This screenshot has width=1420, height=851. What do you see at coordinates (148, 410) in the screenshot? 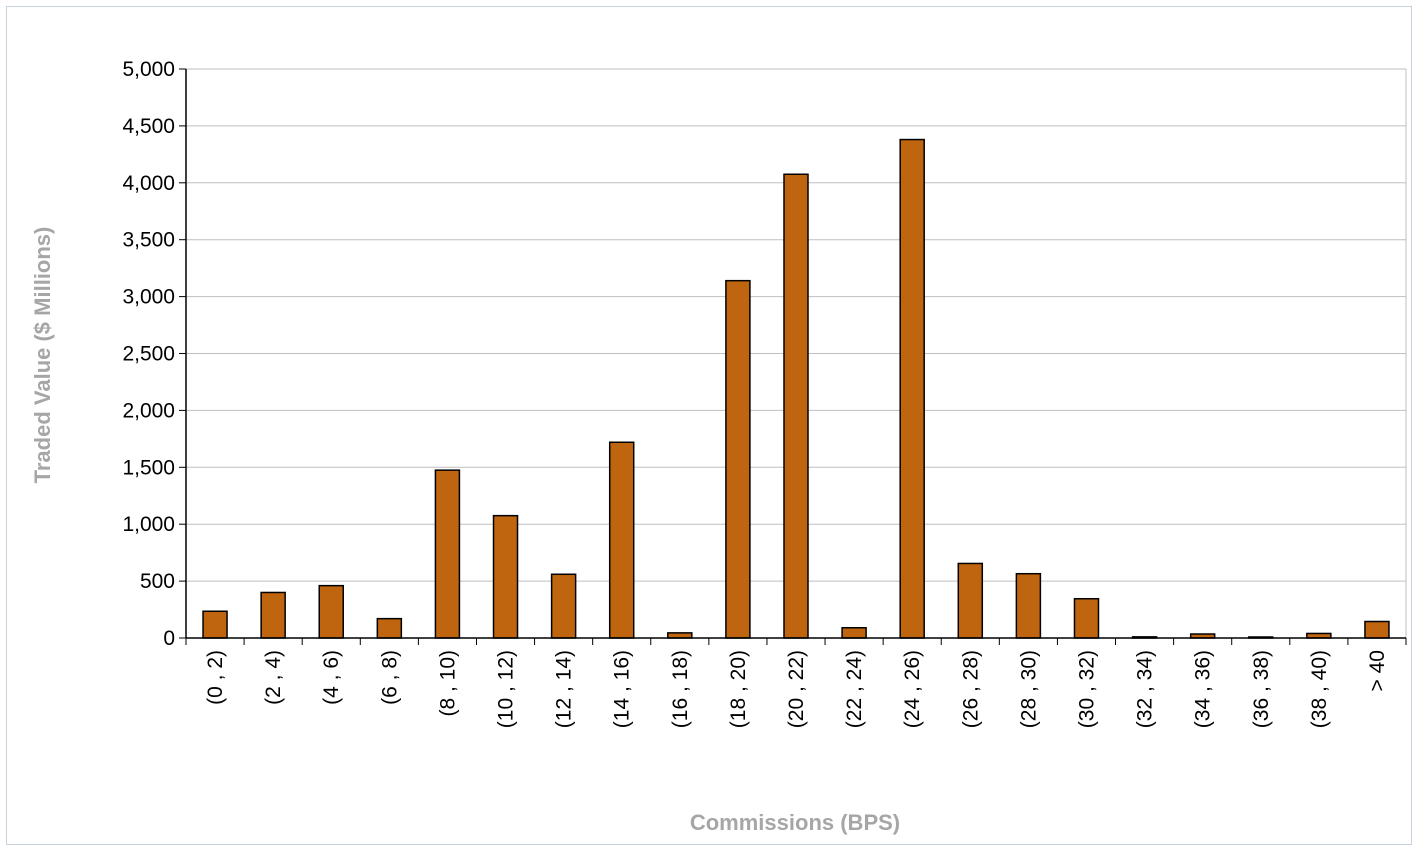
I see `y-tick-label: 2,000` at bounding box center [148, 410].